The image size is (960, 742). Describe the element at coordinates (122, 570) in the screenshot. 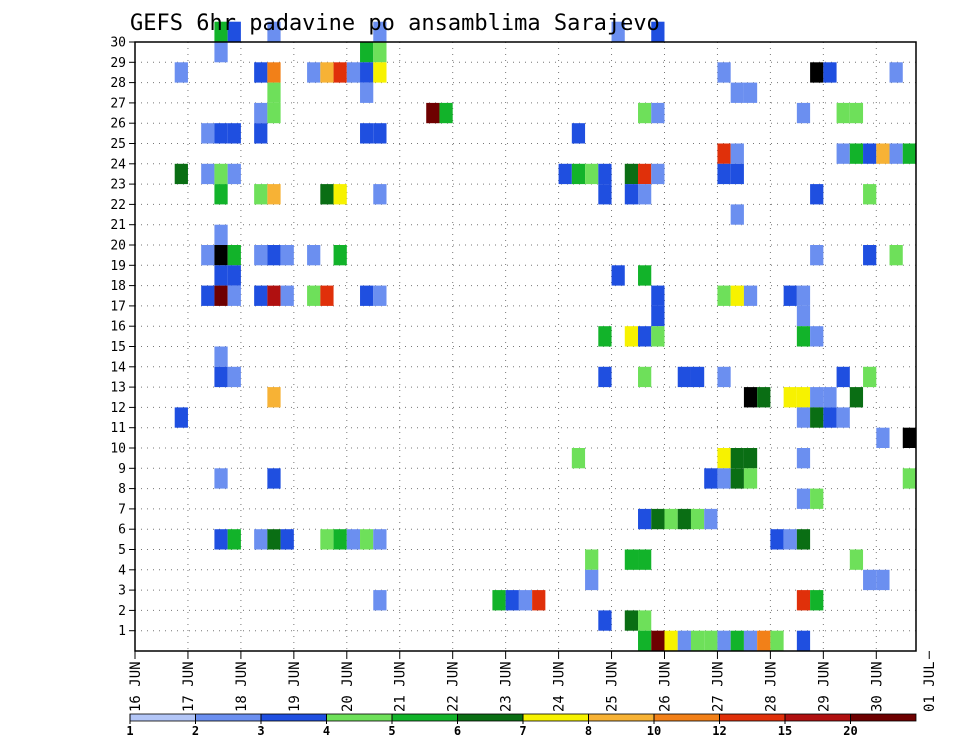

I see `y-tick-label: 4` at that location.